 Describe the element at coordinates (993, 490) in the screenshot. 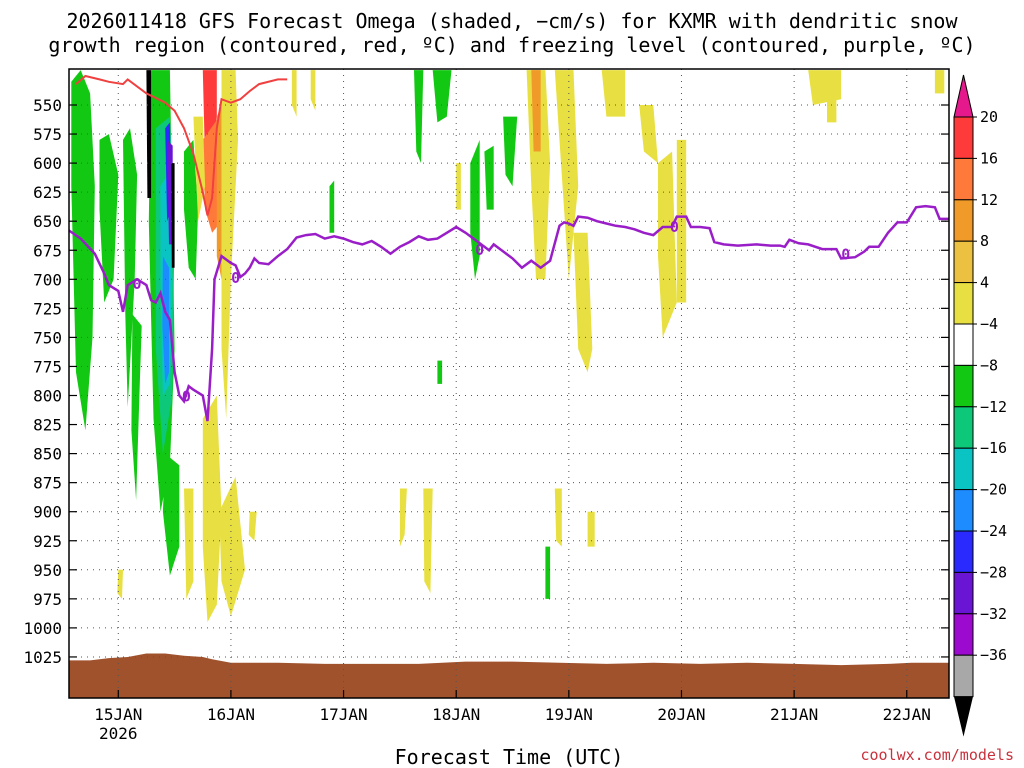

I see `colorbar-label-9: −20` at that location.